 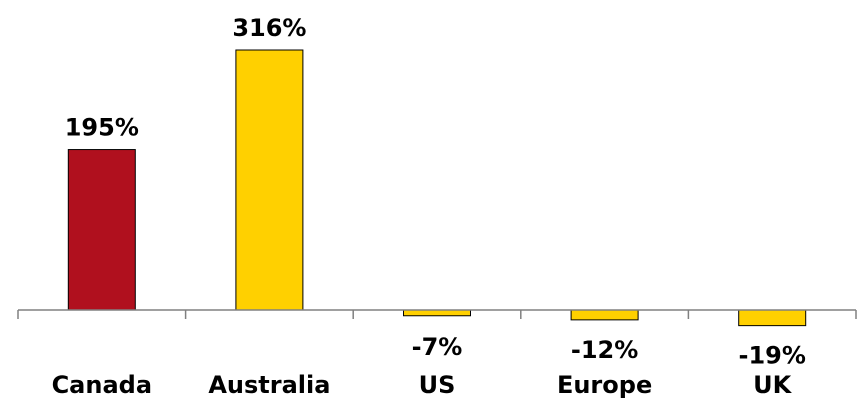 What do you see at coordinates (772, 318) in the screenshot?
I see `bar-uk` at bounding box center [772, 318].